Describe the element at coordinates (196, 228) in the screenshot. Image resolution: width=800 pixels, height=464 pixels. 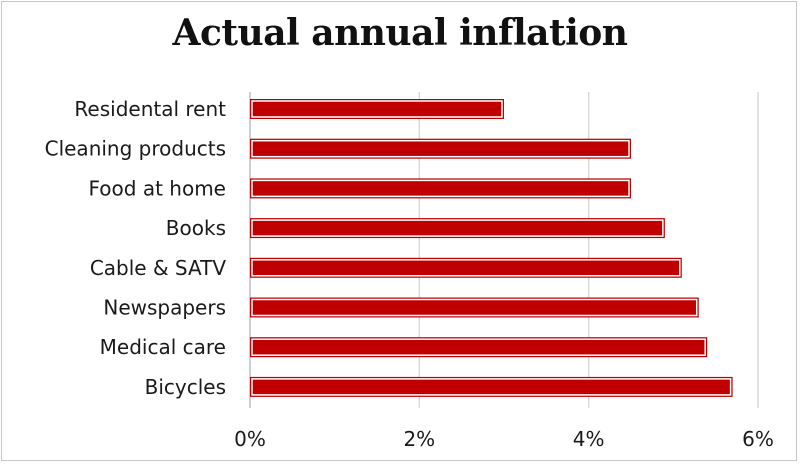
I see `category-label: Books` at that location.